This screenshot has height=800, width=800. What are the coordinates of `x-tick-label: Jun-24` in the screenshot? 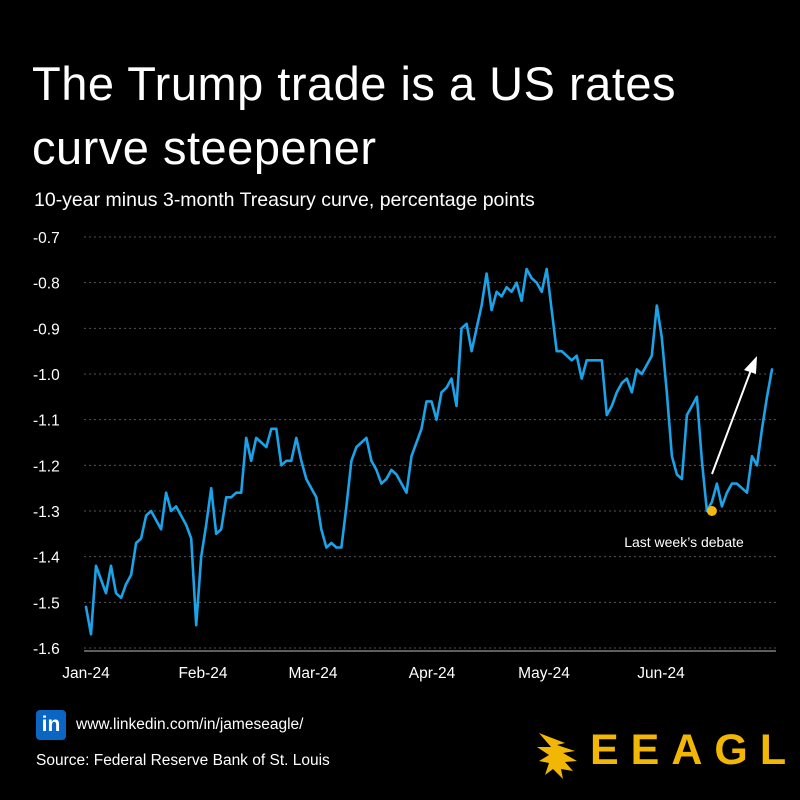 It's located at (661, 673).